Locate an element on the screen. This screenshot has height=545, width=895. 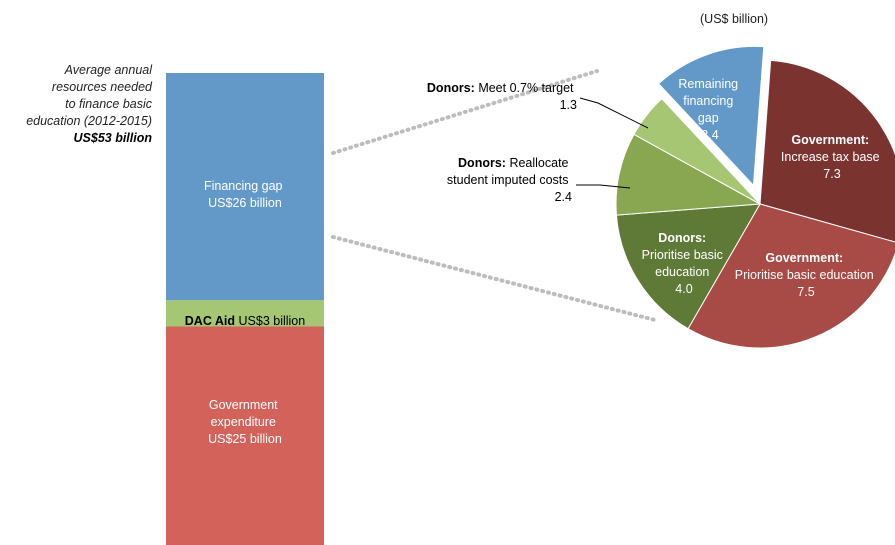
pie-slice-donors-target is located at coordinates (697, 151).